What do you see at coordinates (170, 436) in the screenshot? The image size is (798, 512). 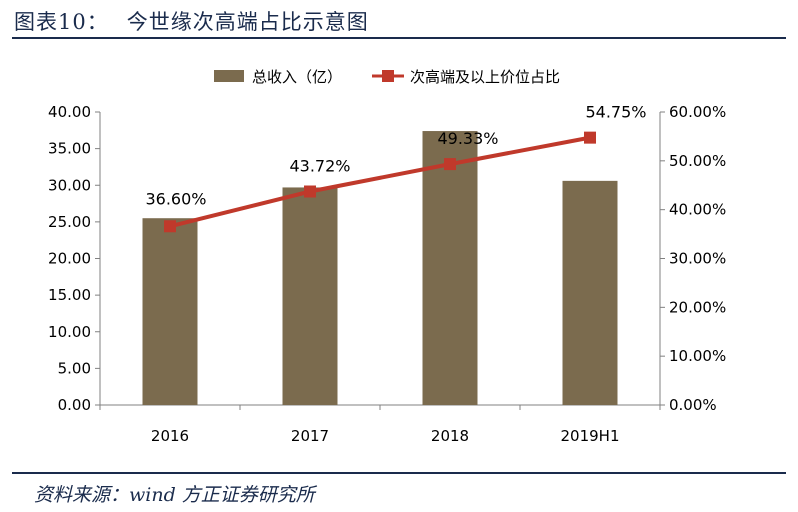 I see `x-tick-label: 2016` at bounding box center [170, 436].